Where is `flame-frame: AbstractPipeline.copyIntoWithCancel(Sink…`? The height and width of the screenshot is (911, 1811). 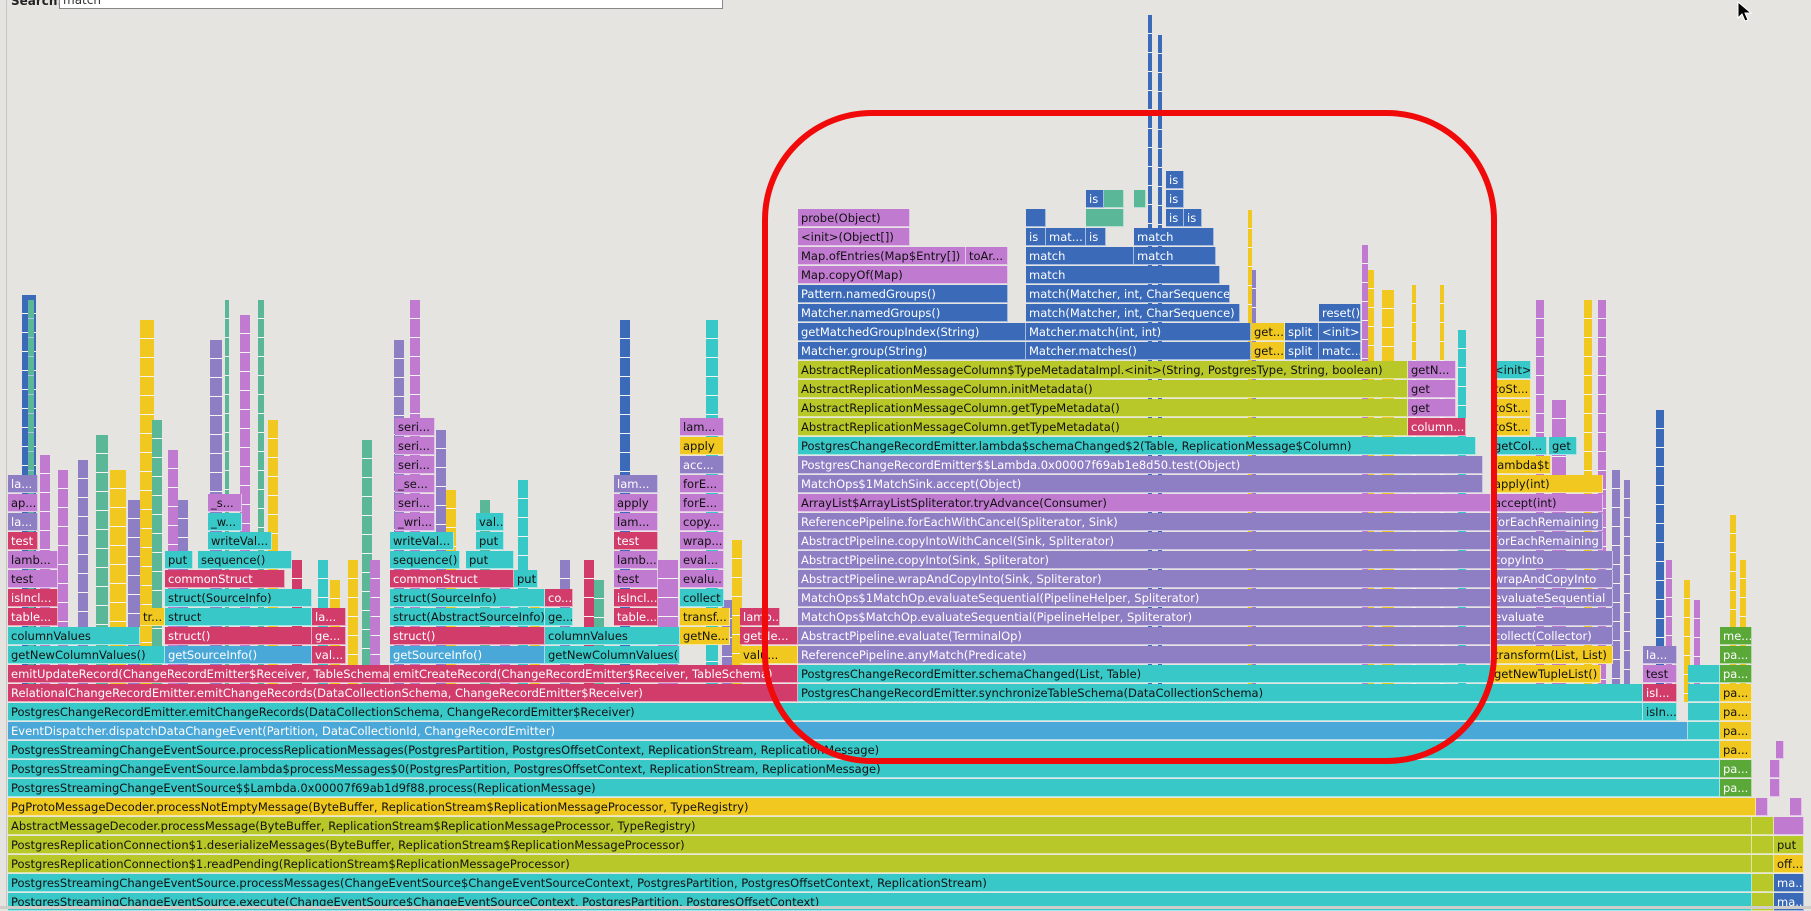
flame-frame: AbstractPipeline.copyIntoWithCancel(Sink… is located at coordinates (1144, 541).